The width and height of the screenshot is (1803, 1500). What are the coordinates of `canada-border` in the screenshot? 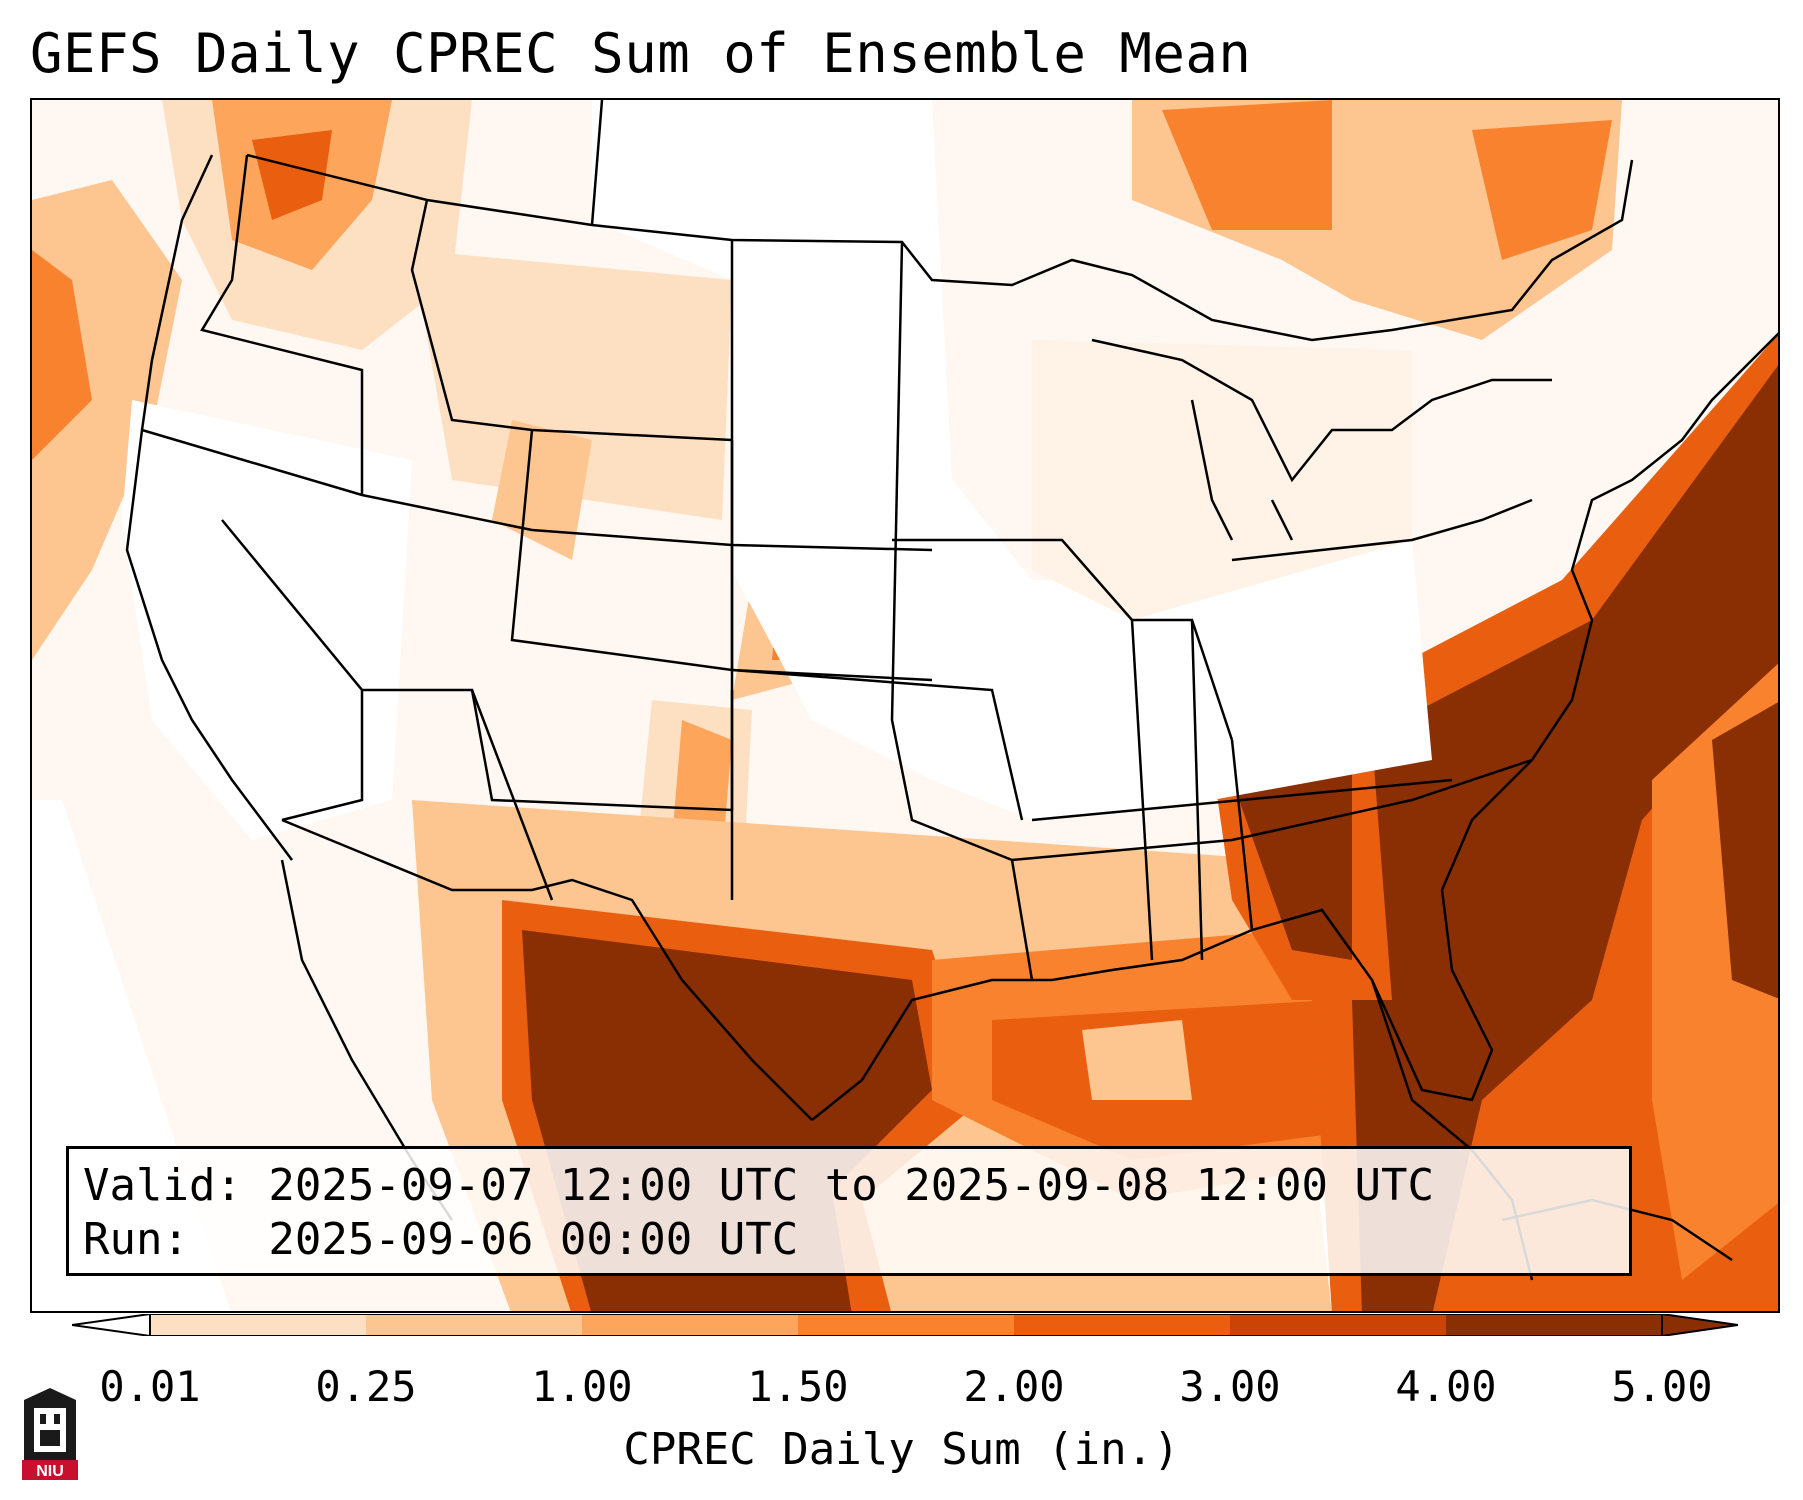 It's located at (940, 247).